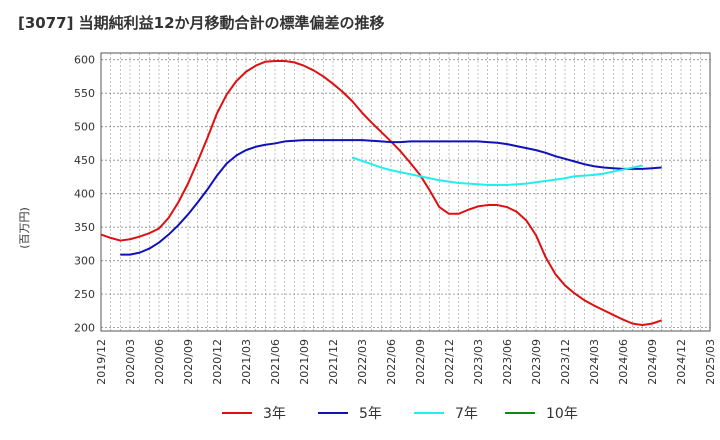 The width and height of the screenshot is (720, 440). Describe the element at coordinates (84, 328) in the screenshot. I see `y-tick-label: 200` at that location.